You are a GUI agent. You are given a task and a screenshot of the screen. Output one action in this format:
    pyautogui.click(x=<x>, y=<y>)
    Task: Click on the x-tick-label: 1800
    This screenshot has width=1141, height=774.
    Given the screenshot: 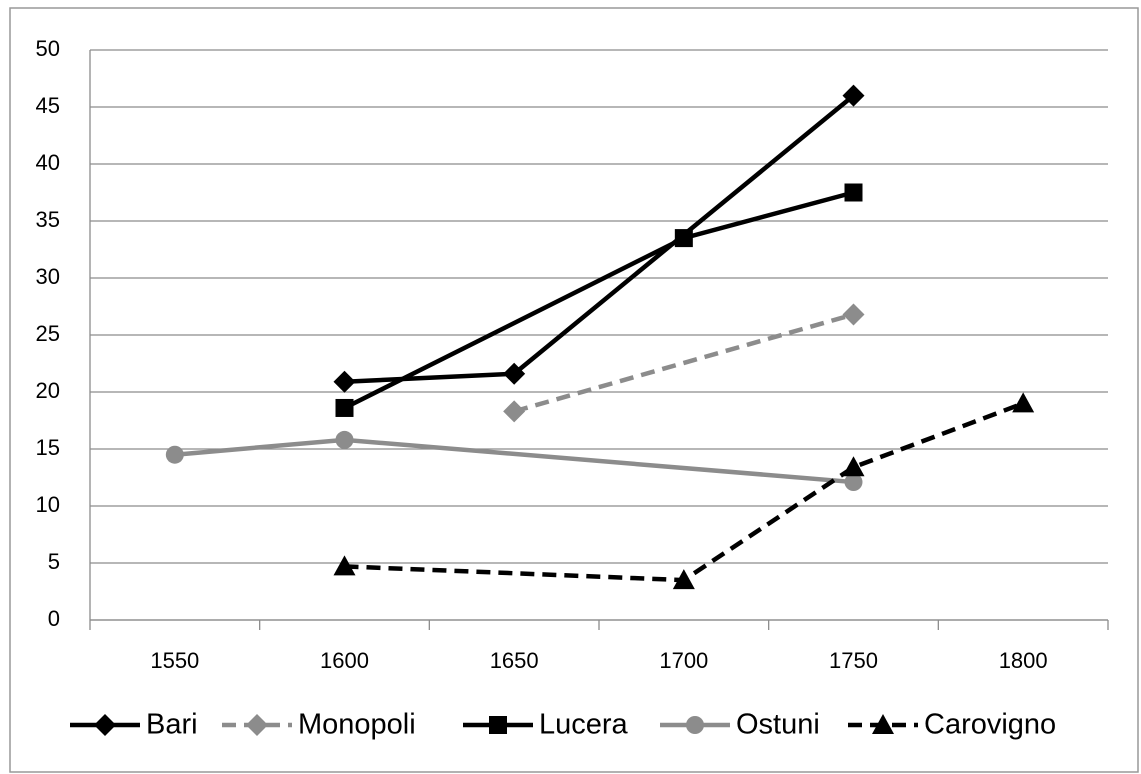 What is the action you would take?
    pyautogui.click(x=1023, y=660)
    